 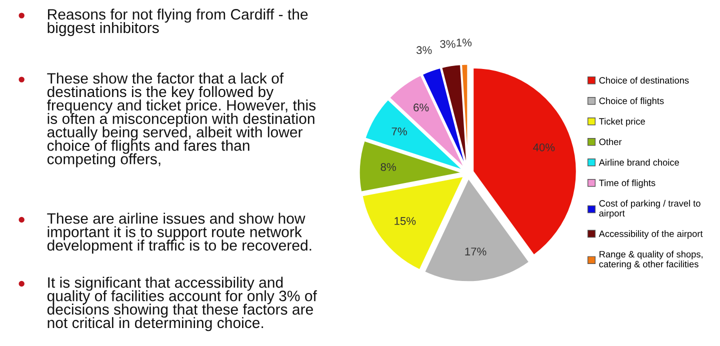 I want to click on data-label: 17%, so click(x=475, y=252).